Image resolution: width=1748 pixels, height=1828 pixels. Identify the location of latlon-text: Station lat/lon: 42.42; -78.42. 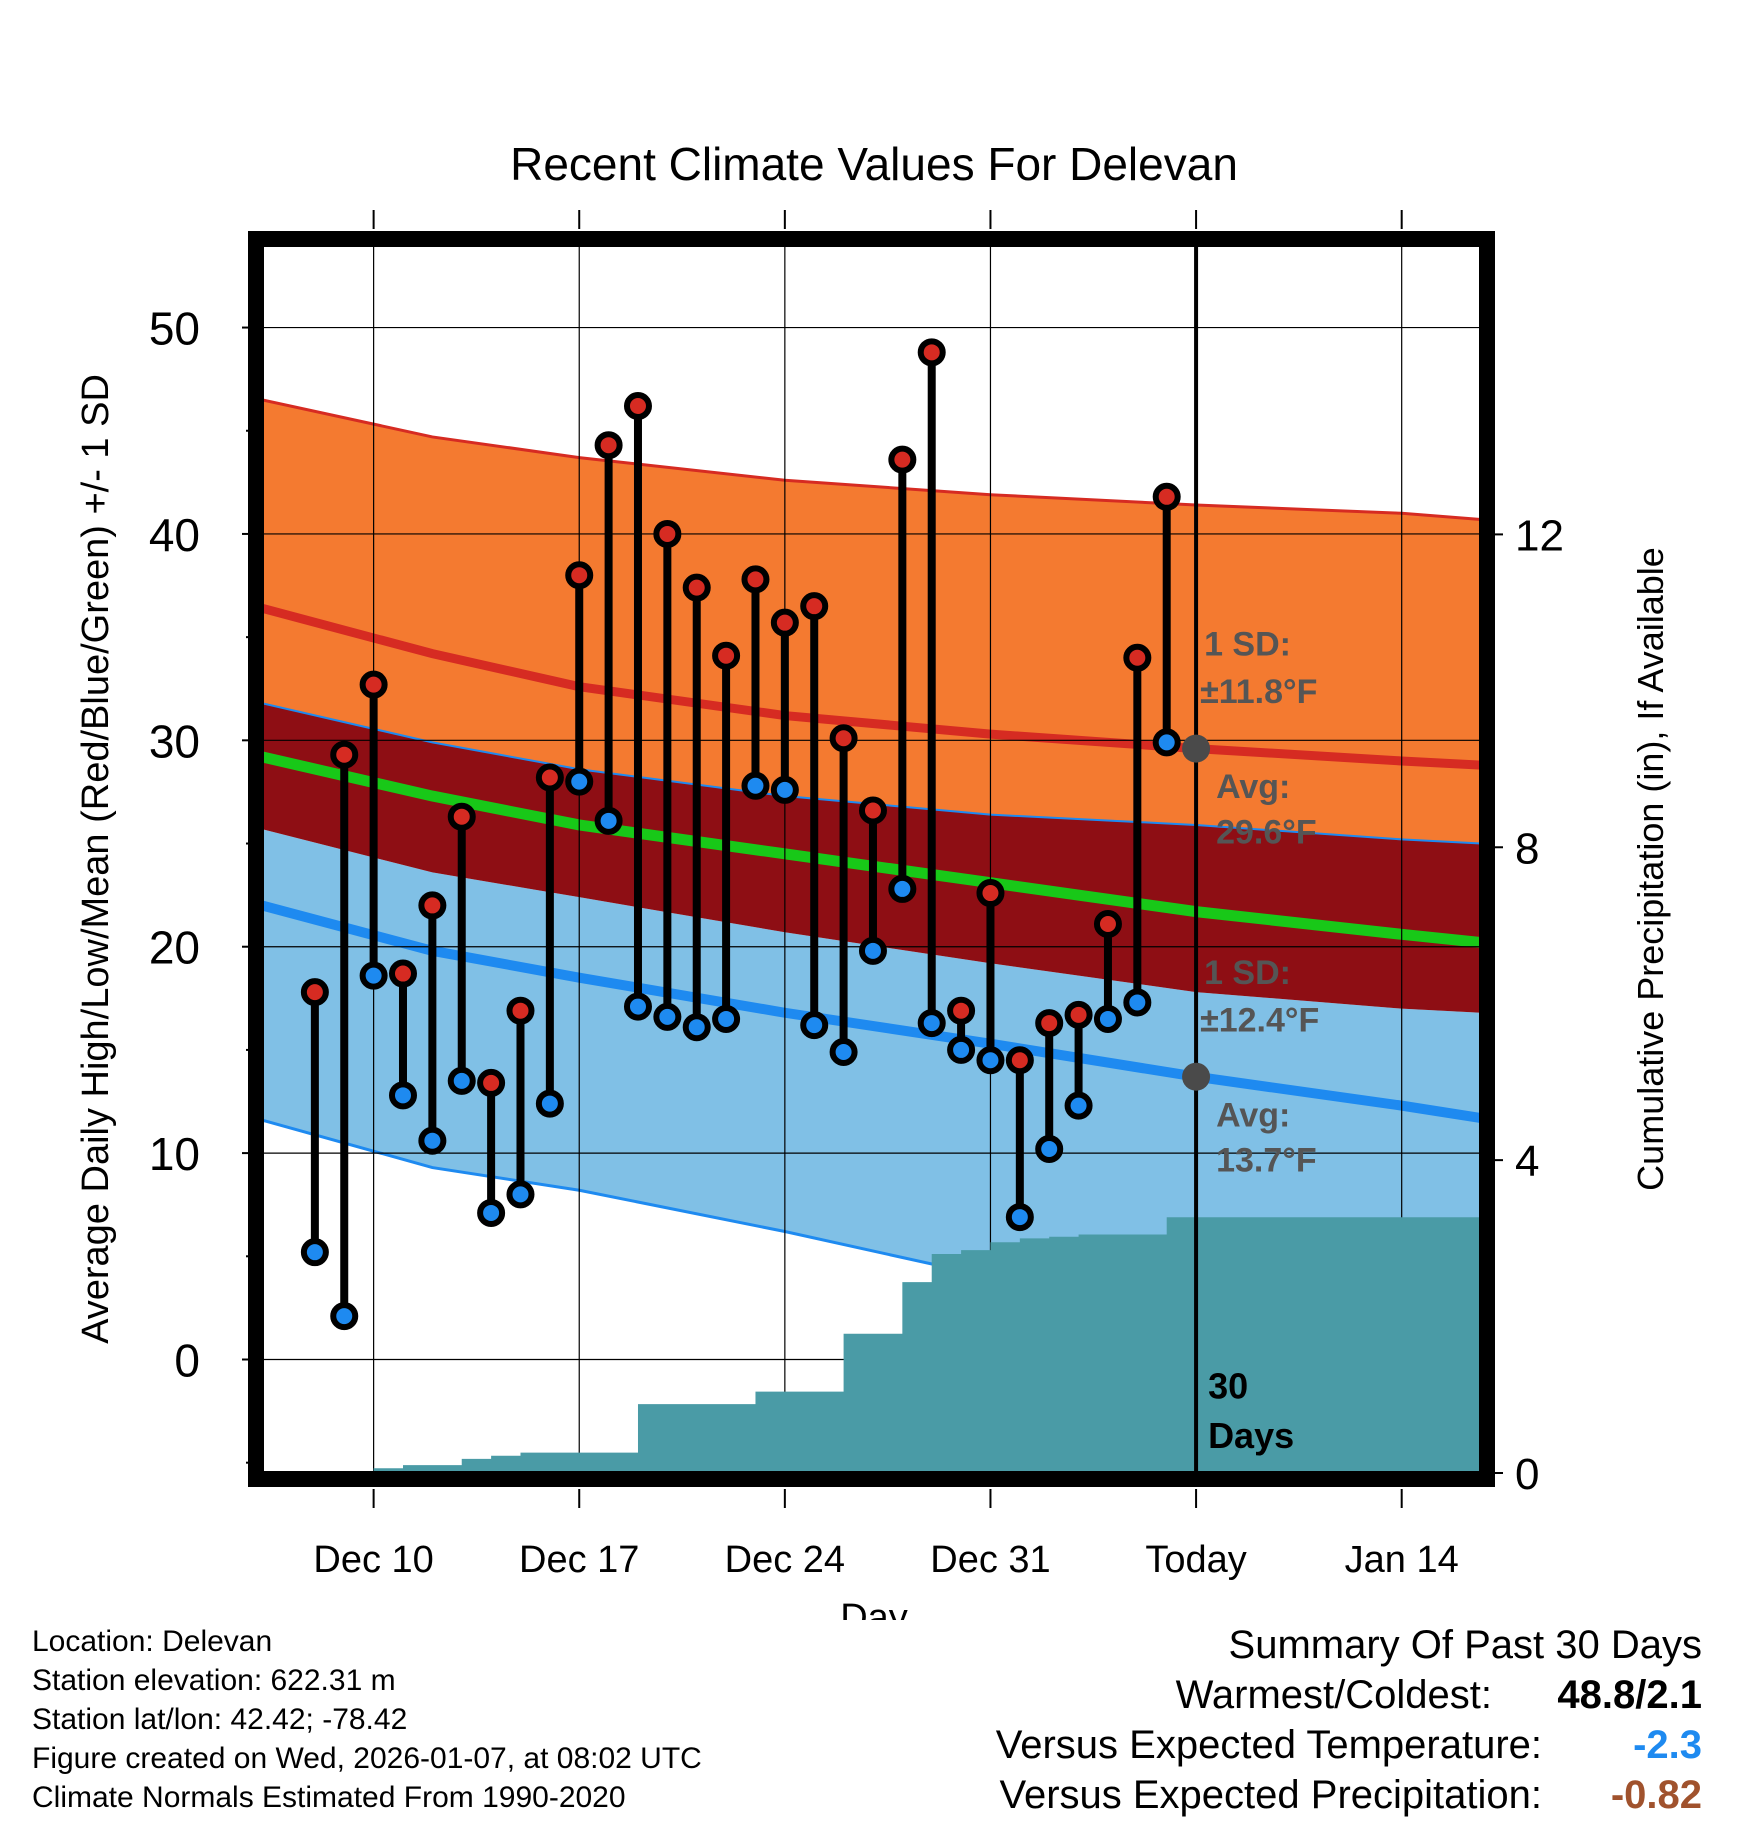
(220, 1719).